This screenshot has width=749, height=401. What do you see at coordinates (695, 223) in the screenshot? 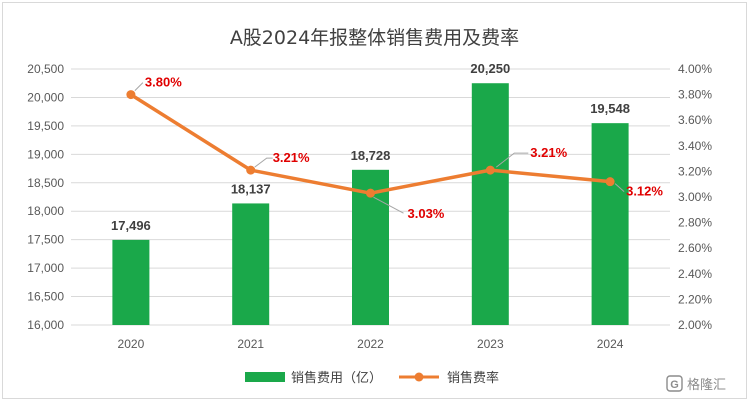
I see `y-right-tick-label: 2.80%` at bounding box center [695, 223].